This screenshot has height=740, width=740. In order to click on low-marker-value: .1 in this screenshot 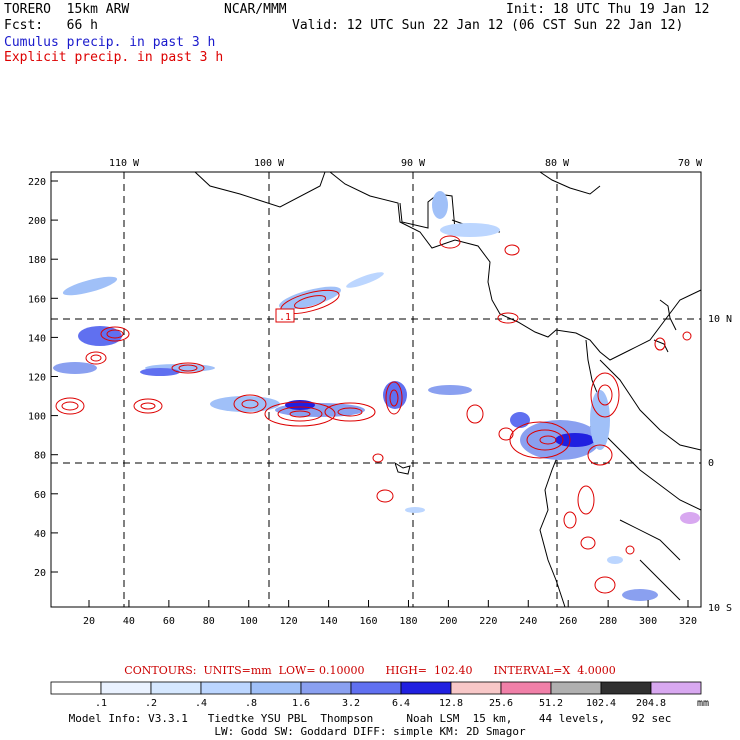, I will do `click(285, 317)`.